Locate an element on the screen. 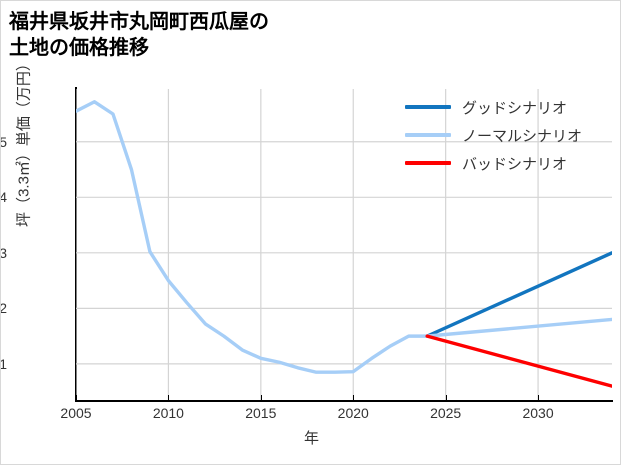 This screenshot has width=621, height=465. y-tick-label: 11 is located at coordinates (4, 364).